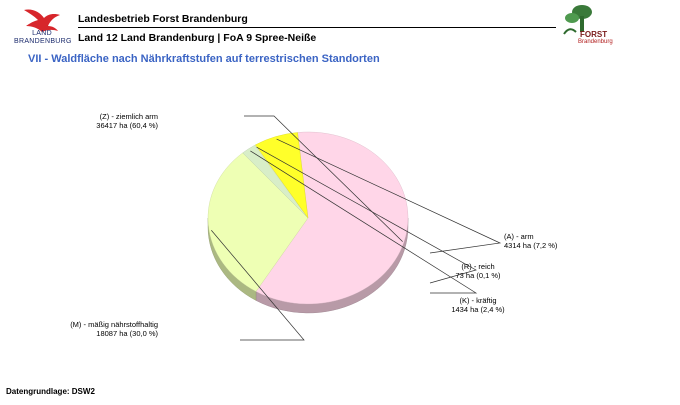  I want to click on forst-tree-logo, so click(577, 20).